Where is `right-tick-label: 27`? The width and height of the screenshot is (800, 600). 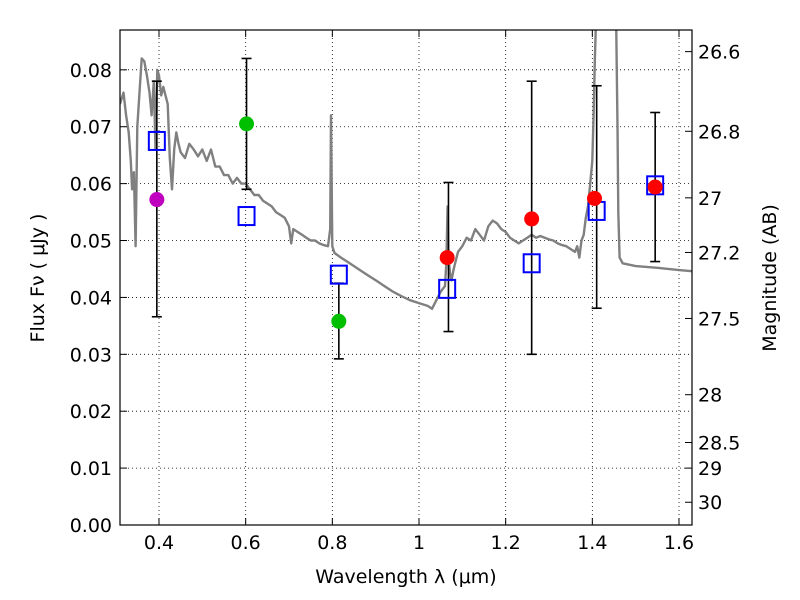
right-tick-label: 27 is located at coordinates (710, 199).